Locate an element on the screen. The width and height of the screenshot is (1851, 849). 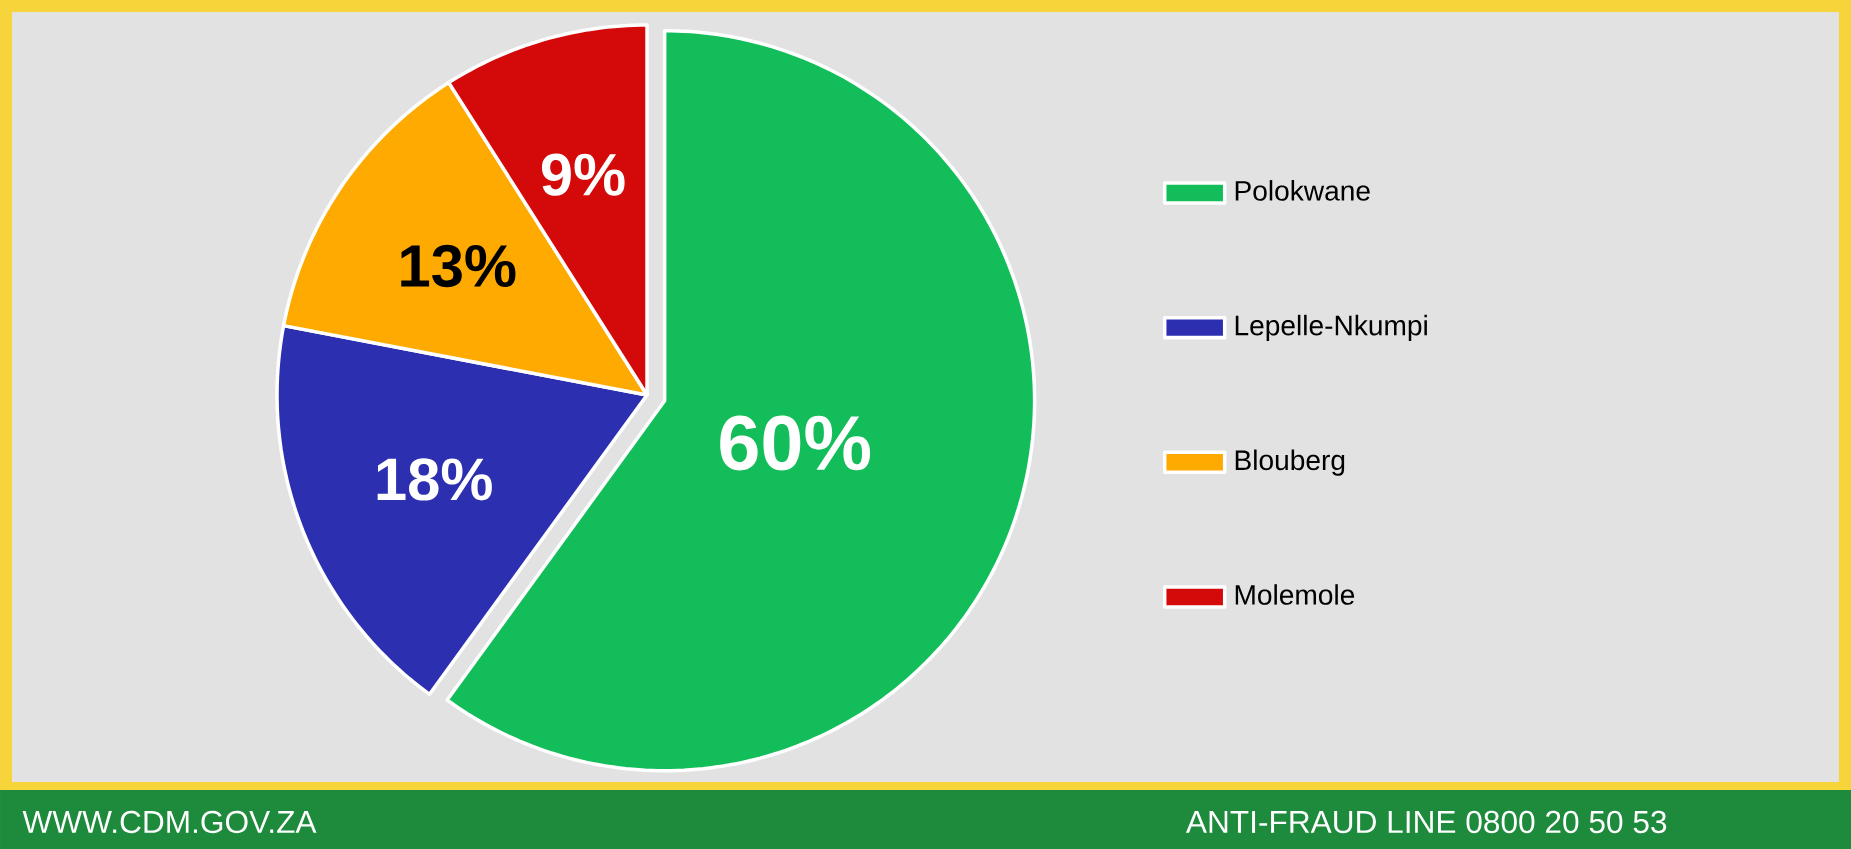
data-label: 18% is located at coordinates (434, 479).